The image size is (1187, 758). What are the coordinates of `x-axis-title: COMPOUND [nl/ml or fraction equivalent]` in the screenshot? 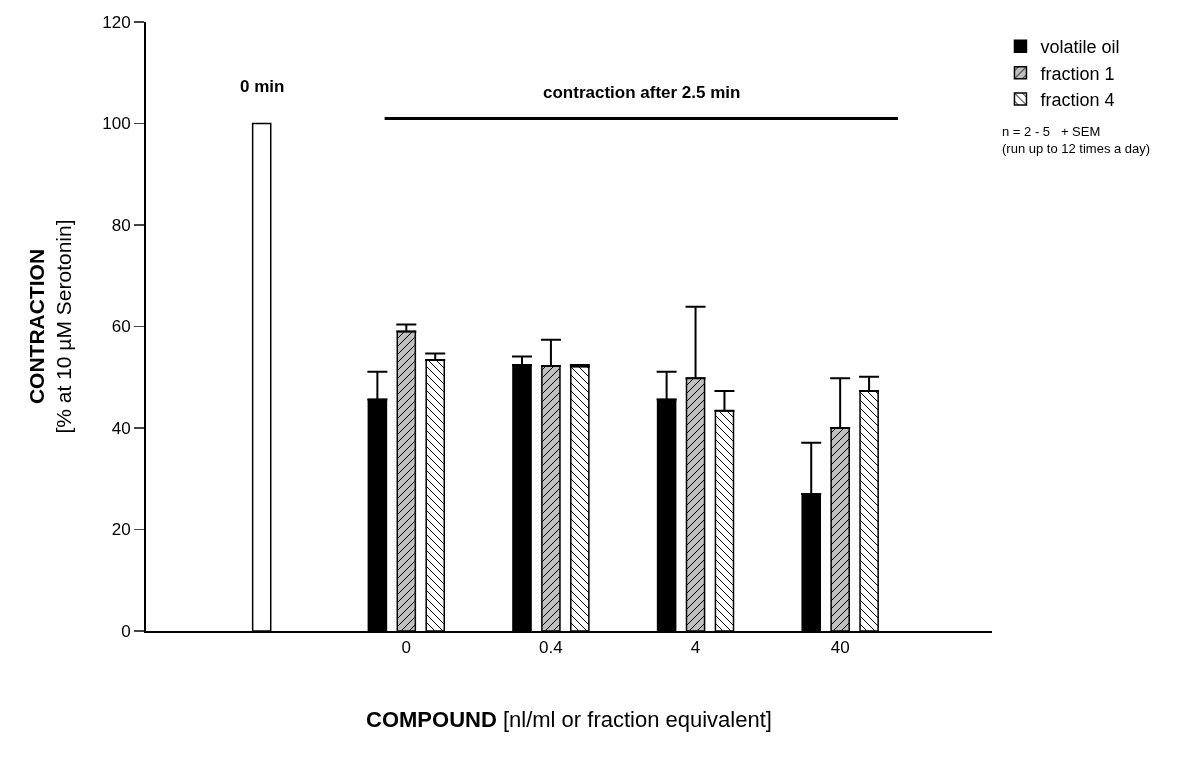 It's located at (569, 719).